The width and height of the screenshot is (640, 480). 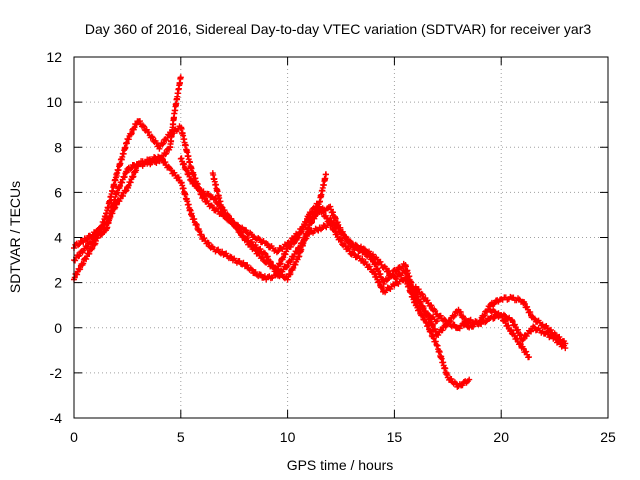 What do you see at coordinates (58, 283) in the screenshot?
I see `y-tick-label: 2` at bounding box center [58, 283].